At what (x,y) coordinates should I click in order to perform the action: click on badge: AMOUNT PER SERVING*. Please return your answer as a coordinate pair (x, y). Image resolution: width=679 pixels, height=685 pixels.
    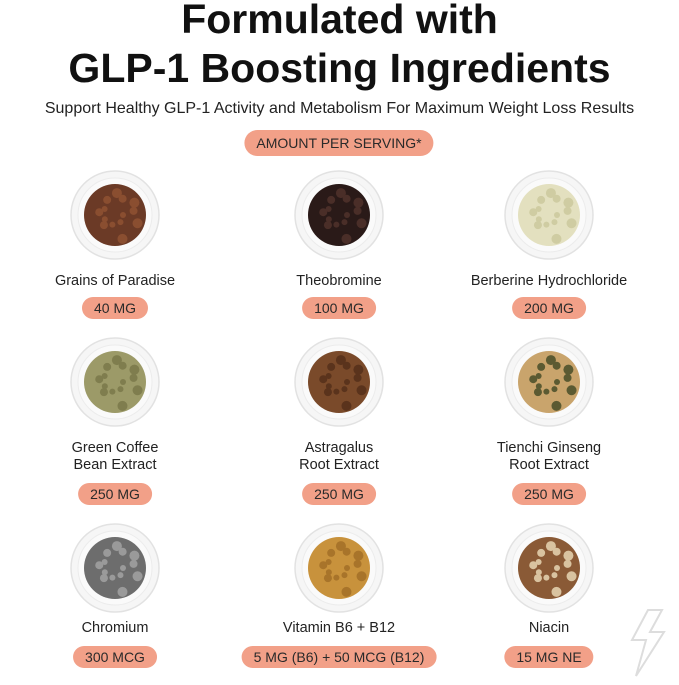
    Looking at the image, I should click on (339, 143).